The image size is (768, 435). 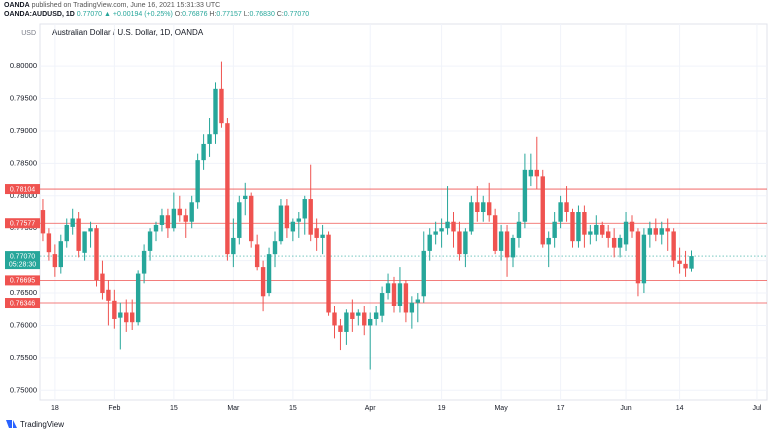 What do you see at coordinates (114, 408) in the screenshot?
I see `x-tick-label: Feb` at bounding box center [114, 408].